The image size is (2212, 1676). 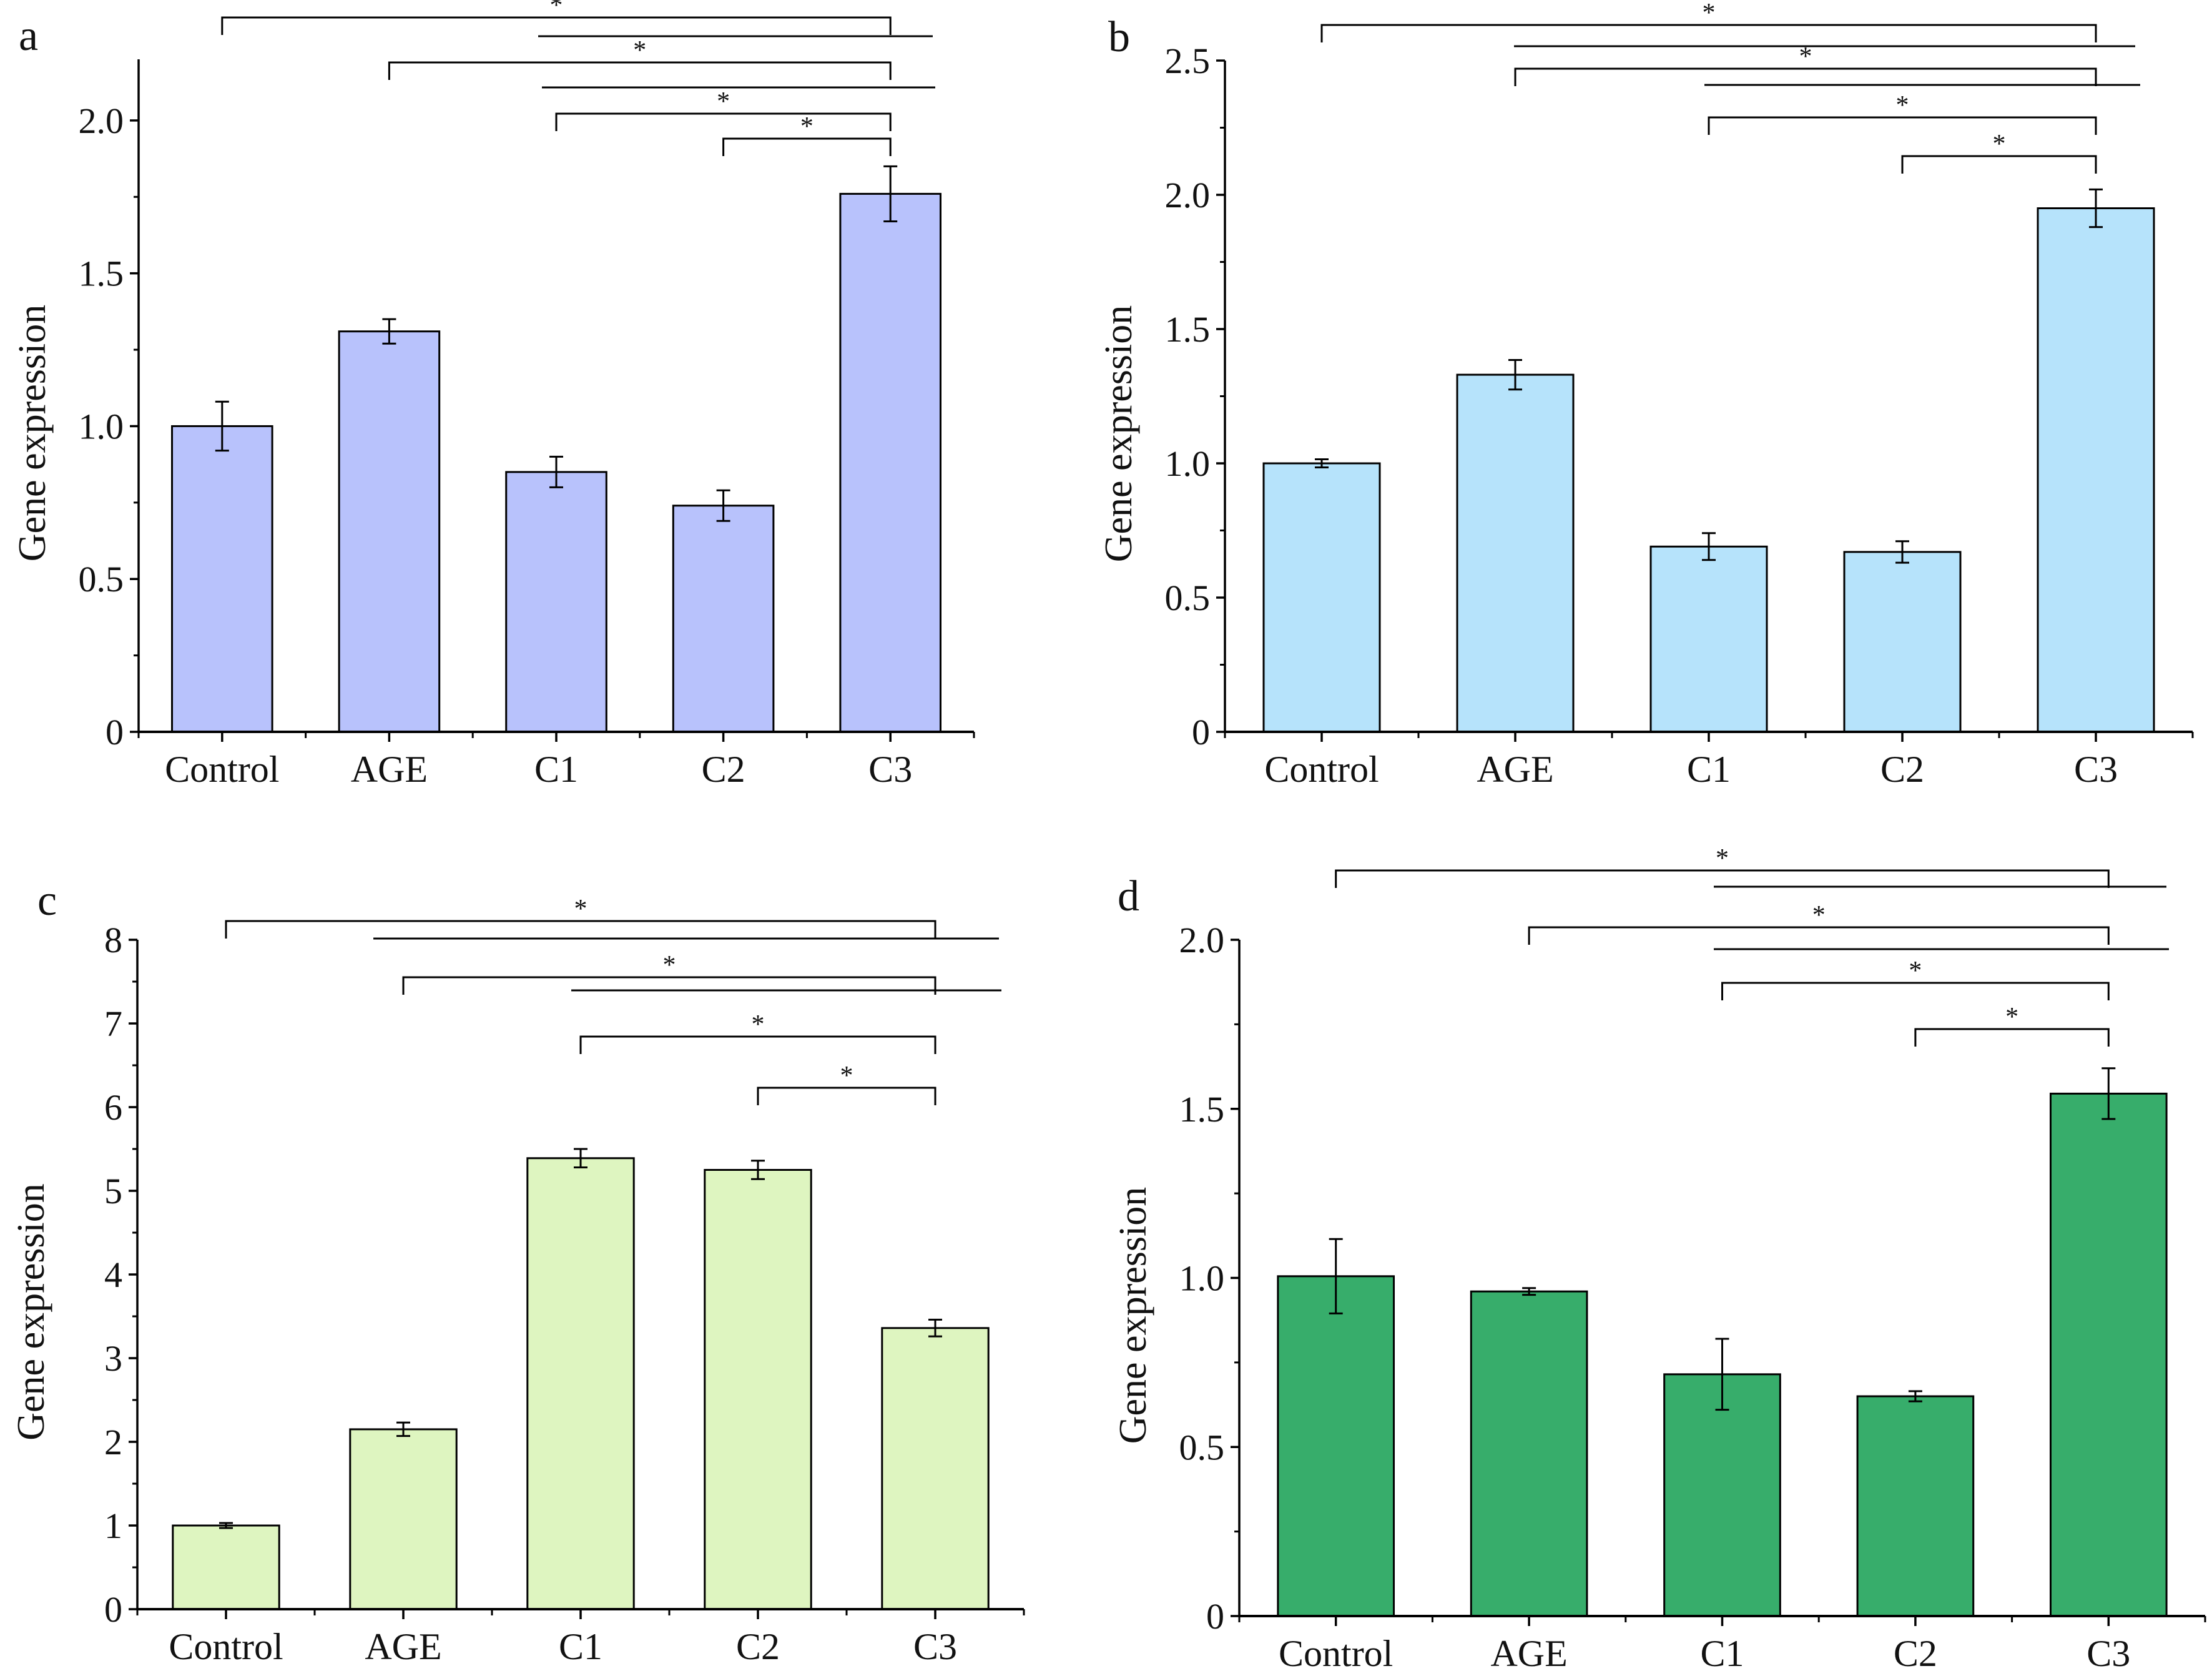 I want to click on y-tick-label: 5, so click(x=113, y=1191).